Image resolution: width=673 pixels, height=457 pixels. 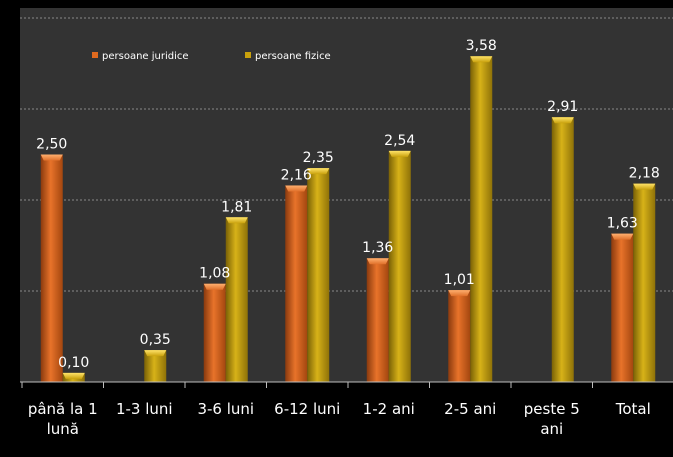 I want to click on data-label: 1,08, so click(x=214, y=274).